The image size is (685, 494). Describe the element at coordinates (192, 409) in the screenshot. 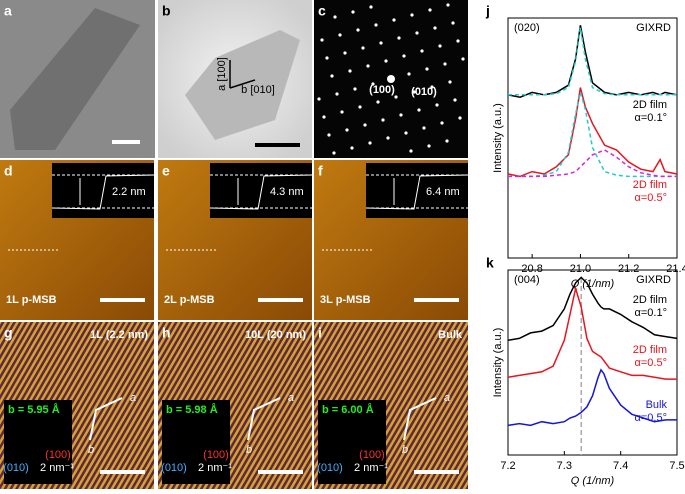

I see `b-value: b = 5.98 Å` at that location.